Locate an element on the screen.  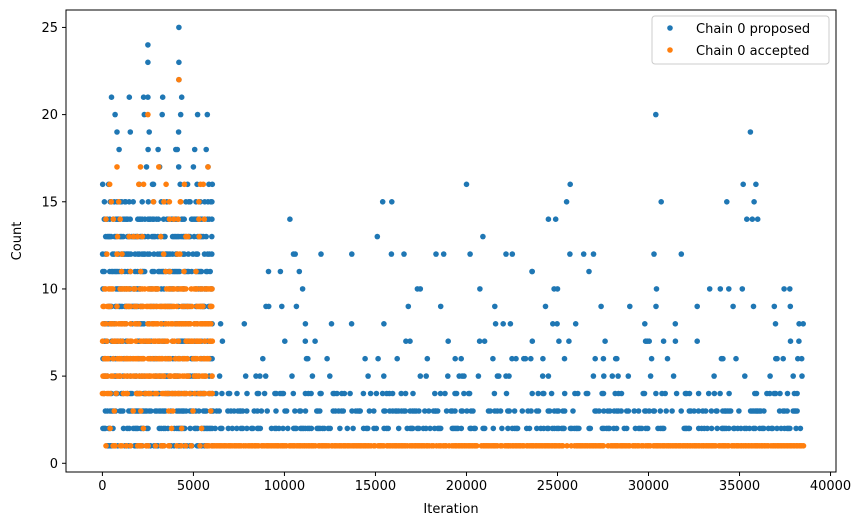
x-axis-ticks: 0 5000 10000 15000 20000 25000 30000 35000 40000 is located at coordinates (474, 483).